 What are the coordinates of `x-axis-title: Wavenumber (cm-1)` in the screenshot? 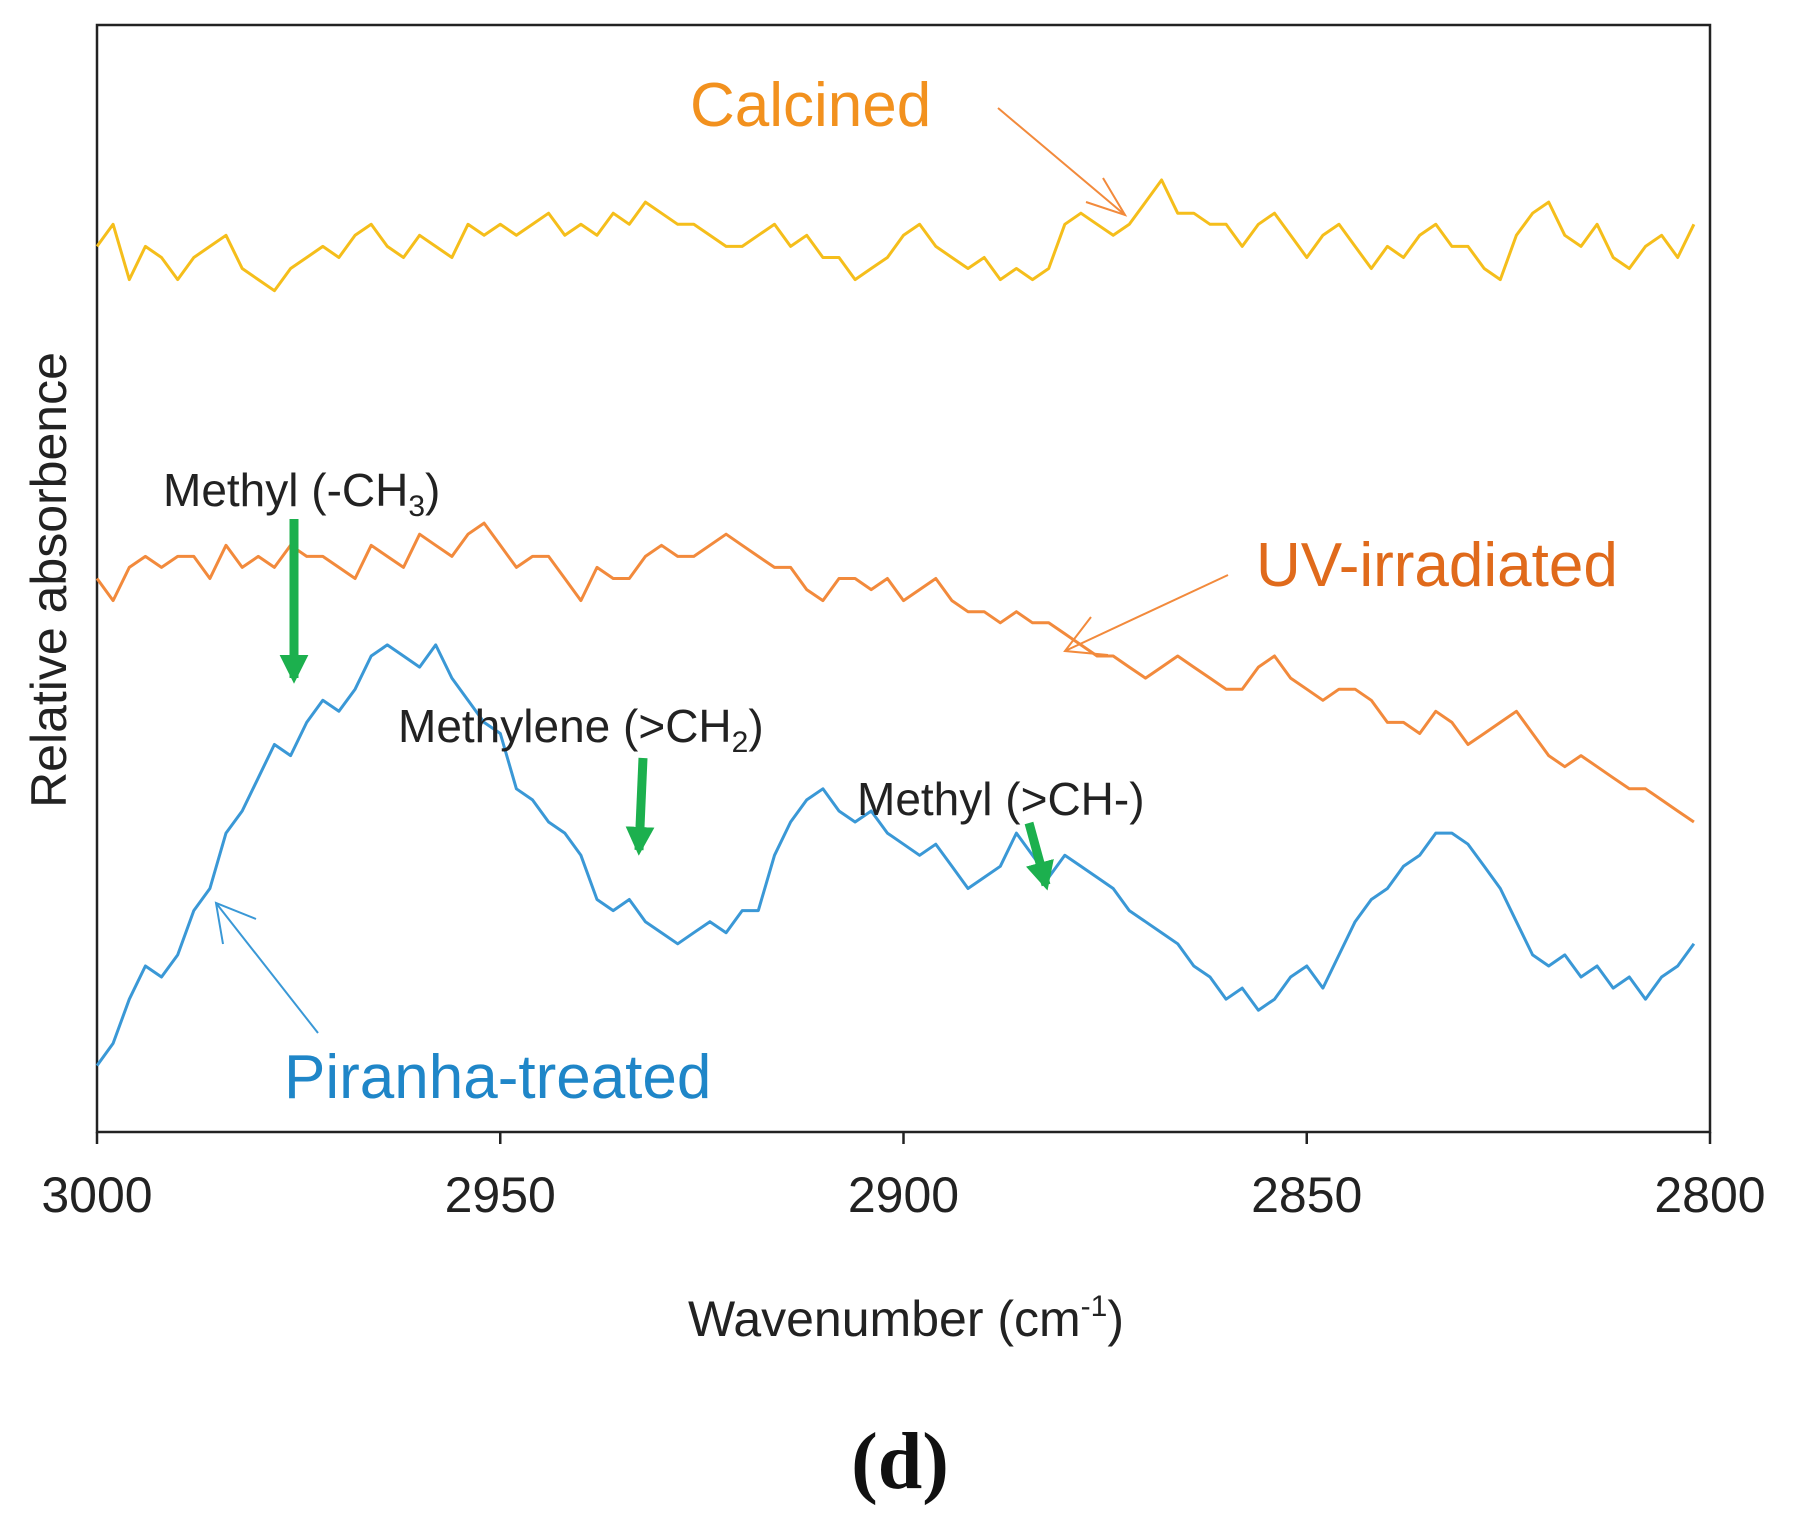 It's located at (906, 1318).